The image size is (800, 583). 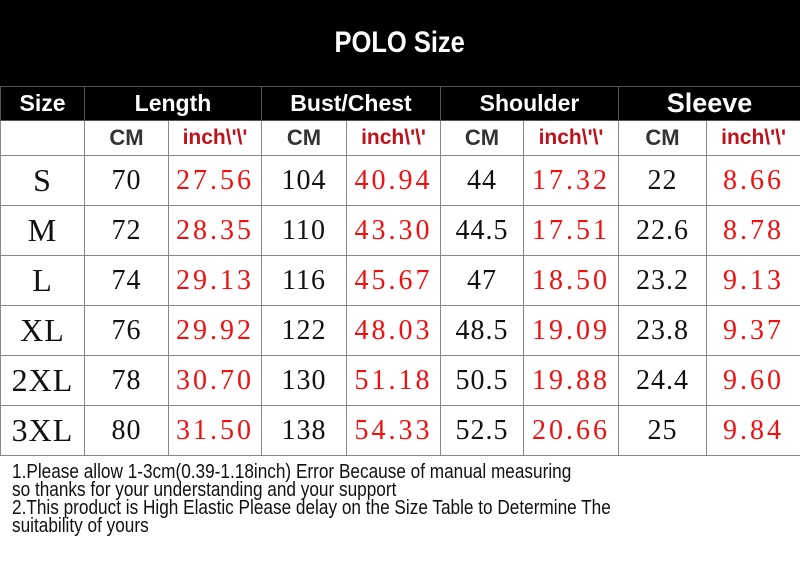 What do you see at coordinates (126, 330) in the screenshot?
I see `cm-value-cell: 76` at bounding box center [126, 330].